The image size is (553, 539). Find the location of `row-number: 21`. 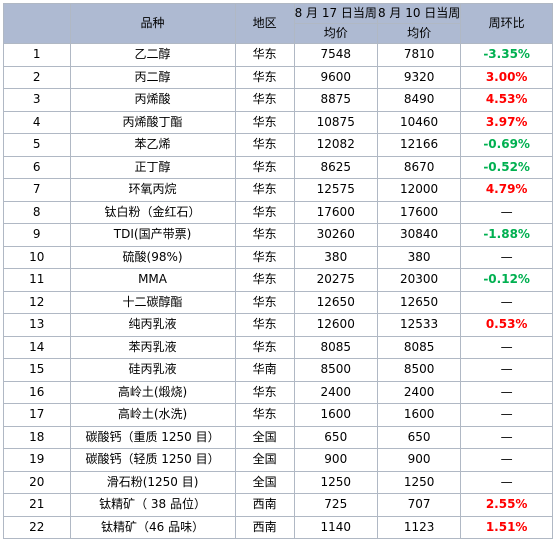

row-number: 21 is located at coordinates (37, 505).